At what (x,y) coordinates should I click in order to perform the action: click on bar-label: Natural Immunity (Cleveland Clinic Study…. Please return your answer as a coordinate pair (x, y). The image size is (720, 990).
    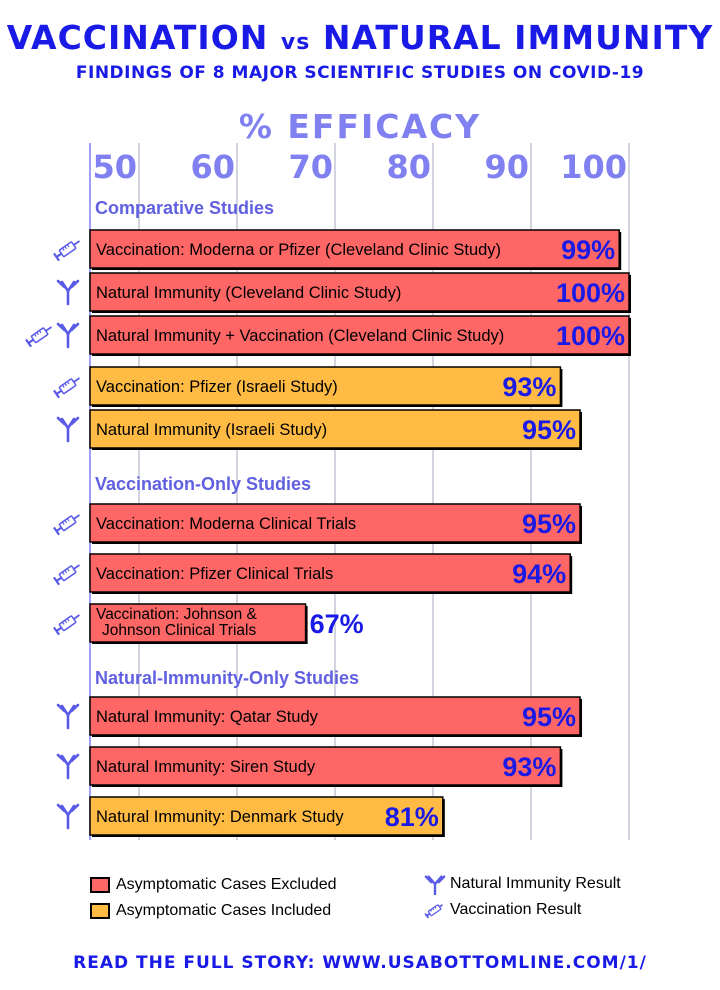
    Looking at the image, I should click on (248, 293).